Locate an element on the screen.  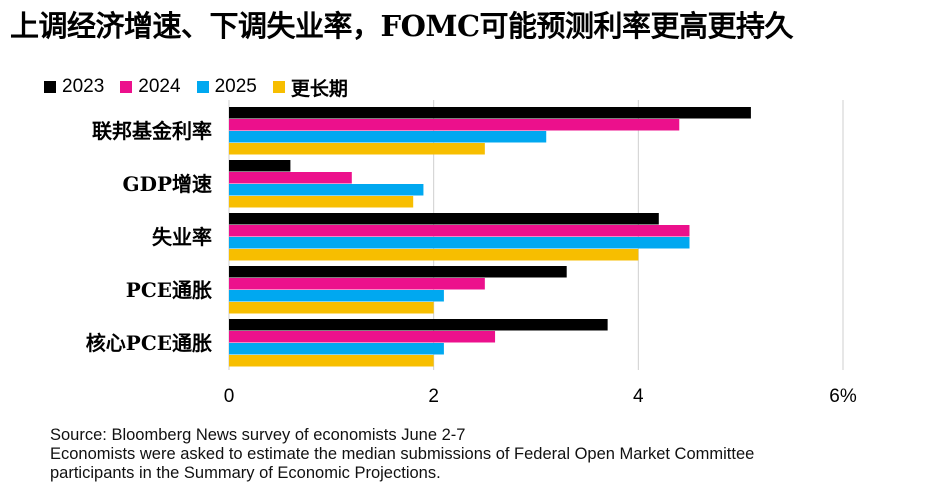
chart-title: 上调经济增速、下调失业率，FOMC可能预测利率更高更持久 is located at coordinates (402, 26).